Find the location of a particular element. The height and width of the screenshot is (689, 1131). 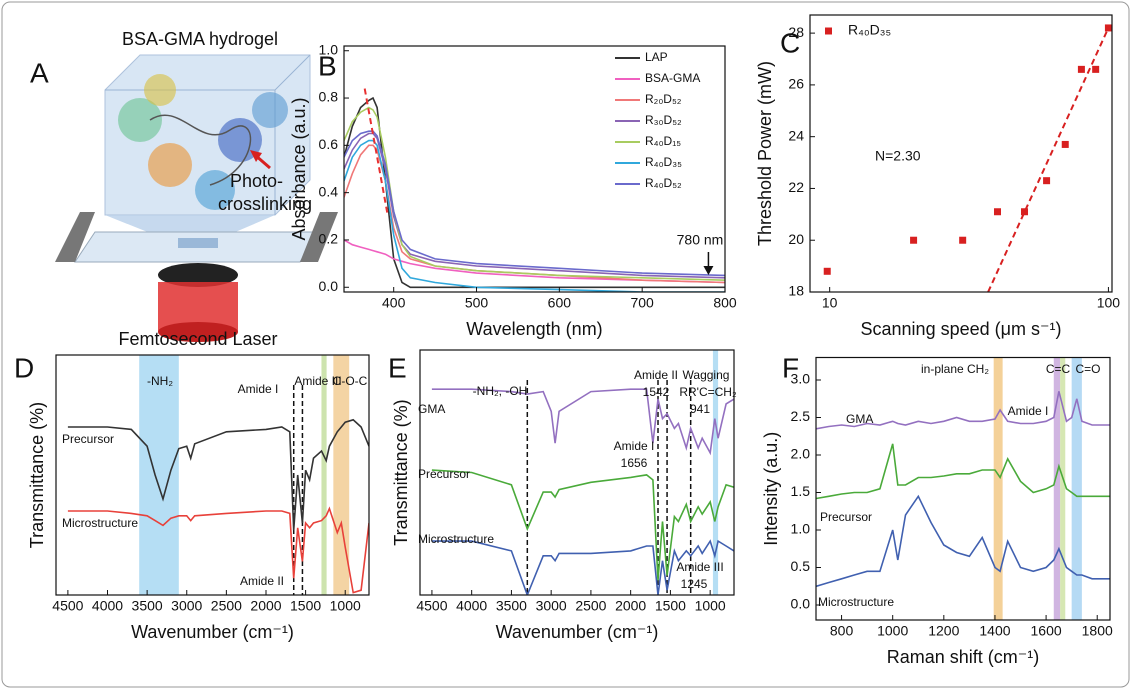

annotation: -NH₂, -OH is located at coordinates (500, 391).